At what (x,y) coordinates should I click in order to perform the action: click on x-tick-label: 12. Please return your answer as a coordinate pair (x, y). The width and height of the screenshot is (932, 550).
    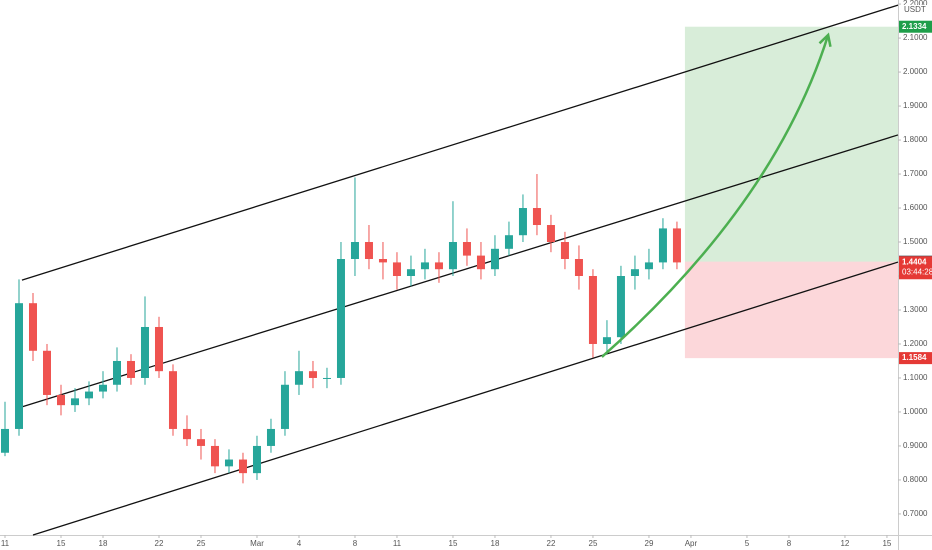
    Looking at the image, I should click on (844, 543).